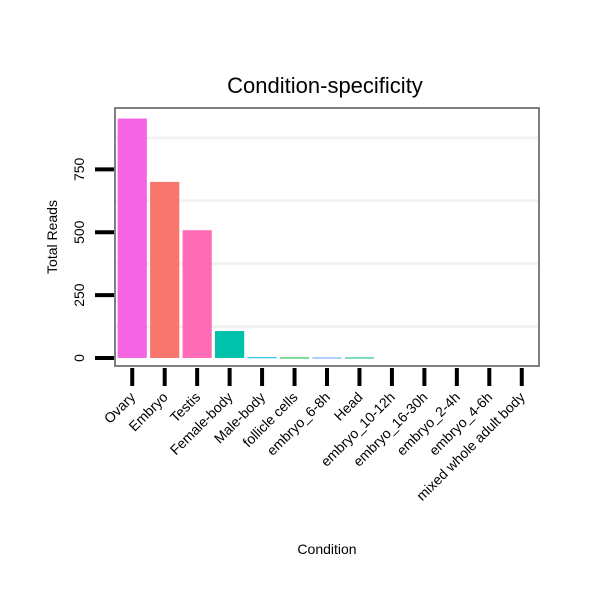  What do you see at coordinates (326, 549) in the screenshot?
I see `x-axis-label: Condition` at bounding box center [326, 549].